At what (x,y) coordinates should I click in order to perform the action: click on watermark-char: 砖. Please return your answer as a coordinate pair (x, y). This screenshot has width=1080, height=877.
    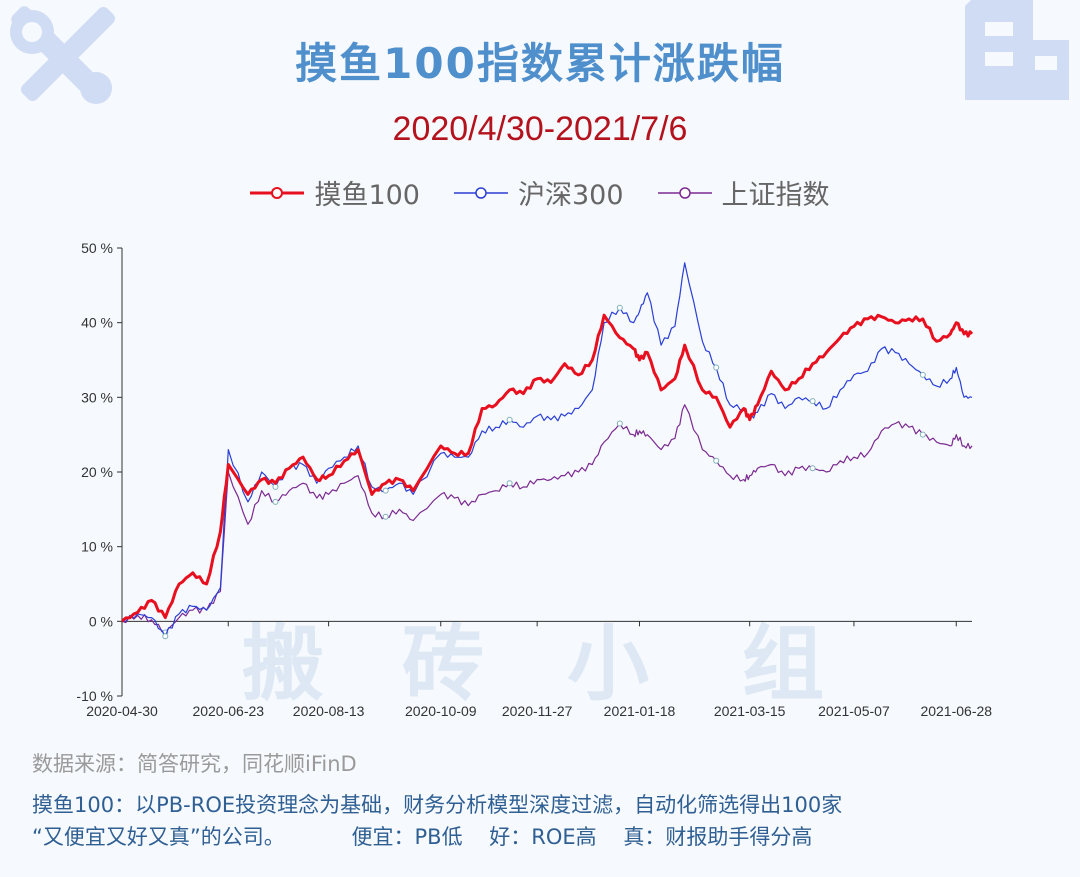
    Looking at the image, I should click on (445, 664).